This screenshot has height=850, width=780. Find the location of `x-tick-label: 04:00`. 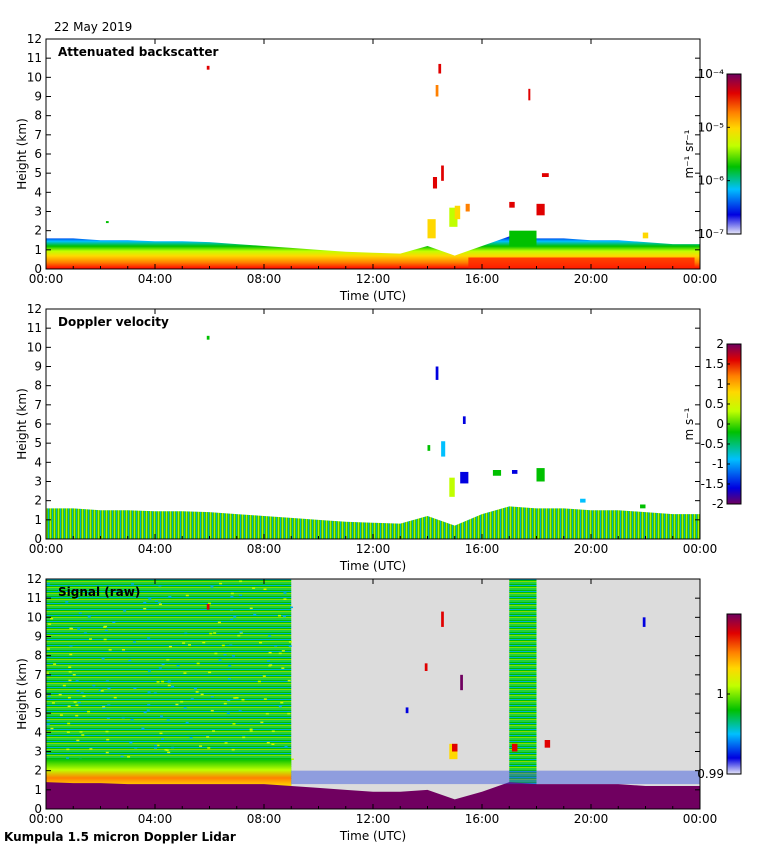

x-tick-label: 04:00 is located at coordinates (155, 549).